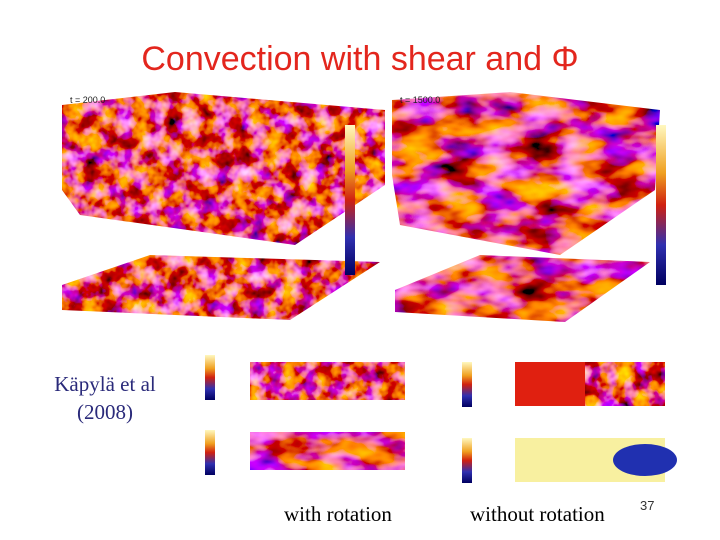 This screenshot has height=540, width=720. Describe the element at coordinates (420, 100) in the screenshot. I see `time-label: t = 1500.0` at that location.